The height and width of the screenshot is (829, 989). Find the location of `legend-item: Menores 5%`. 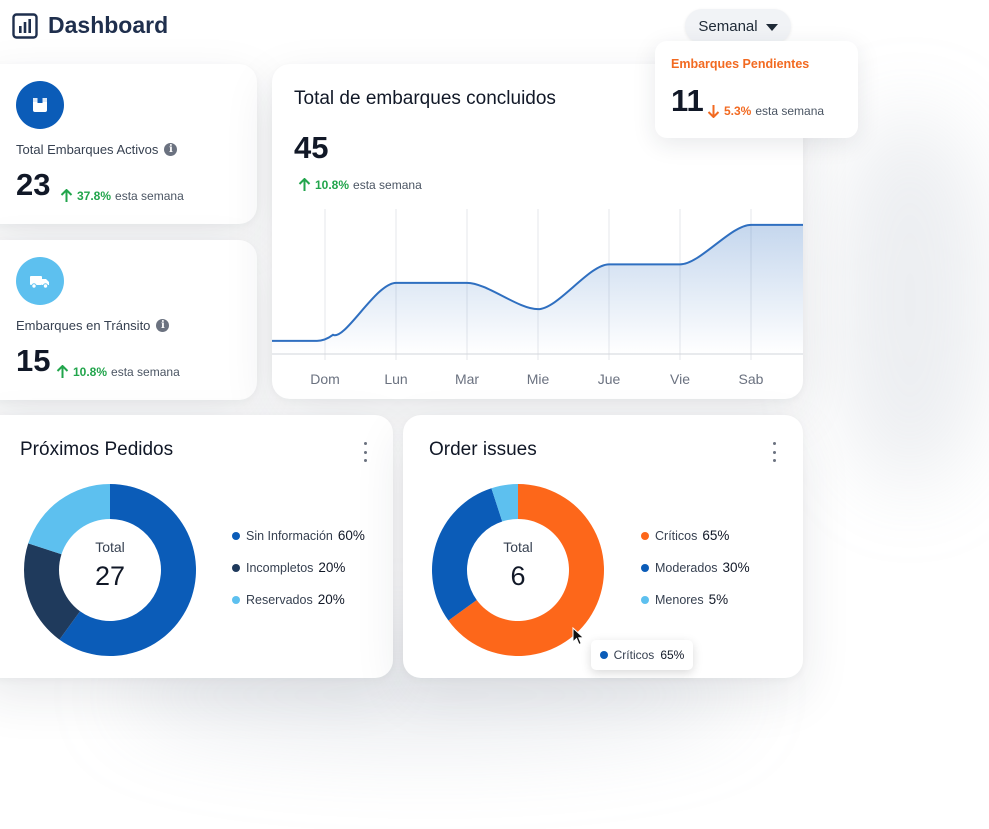

legend-item: Menores 5% is located at coordinates (695, 599).